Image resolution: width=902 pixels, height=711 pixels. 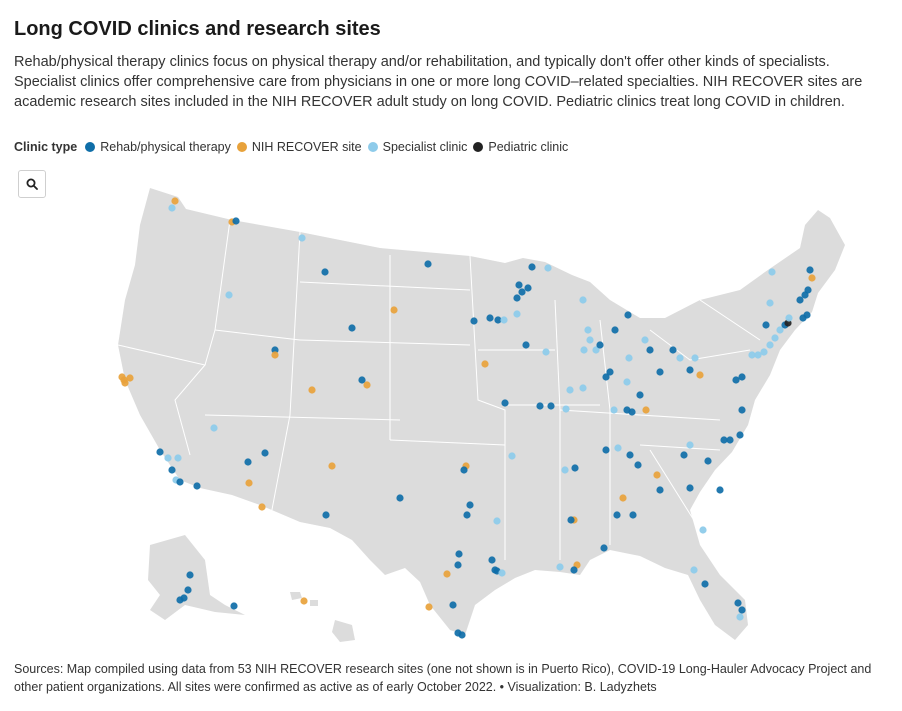 What do you see at coordinates (520, 147) in the screenshot?
I see `legend-item-pediatric: Pediatric clinic` at bounding box center [520, 147].